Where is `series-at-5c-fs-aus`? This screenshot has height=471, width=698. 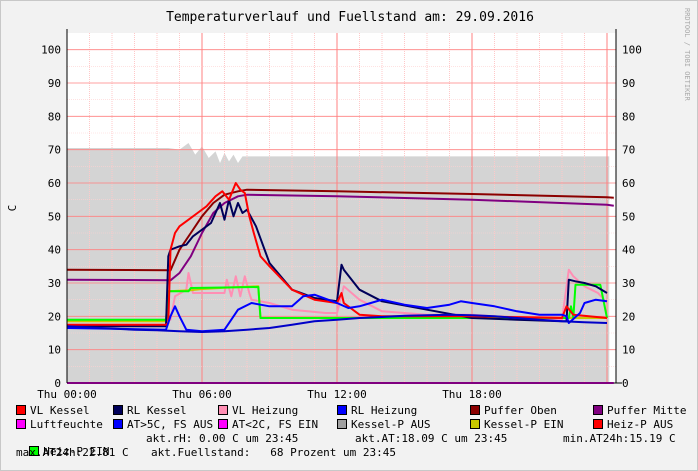
series-at-5c-fs-aus is located at coordinates (337, 323).